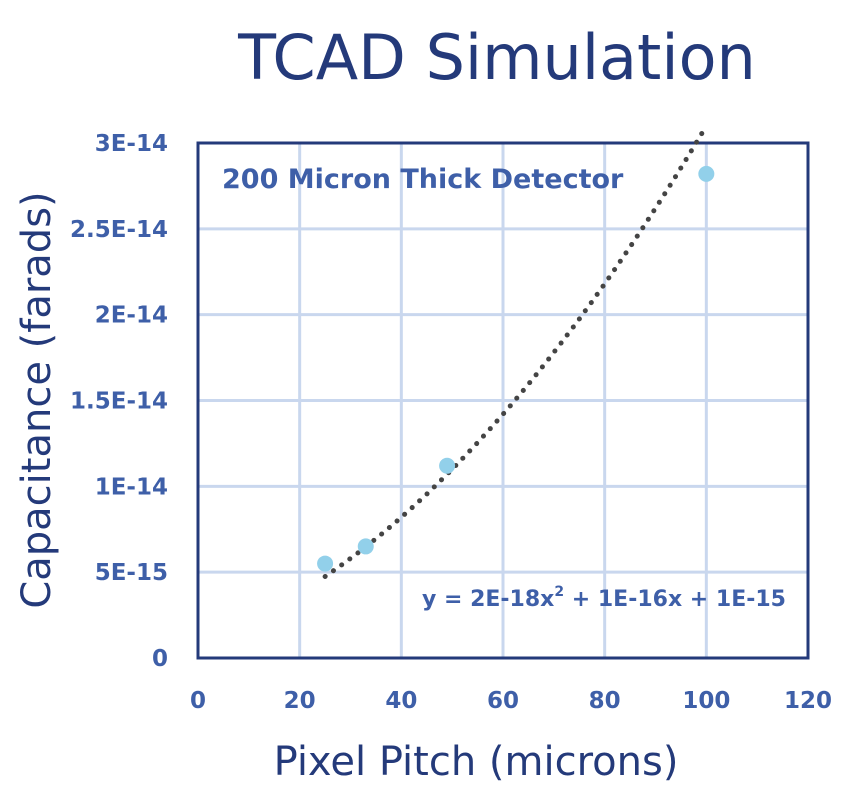 The image size is (855, 792). Describe the element at coordinates (808, 701) in the screenshot. I see `x-tick-label: 120` at that location.